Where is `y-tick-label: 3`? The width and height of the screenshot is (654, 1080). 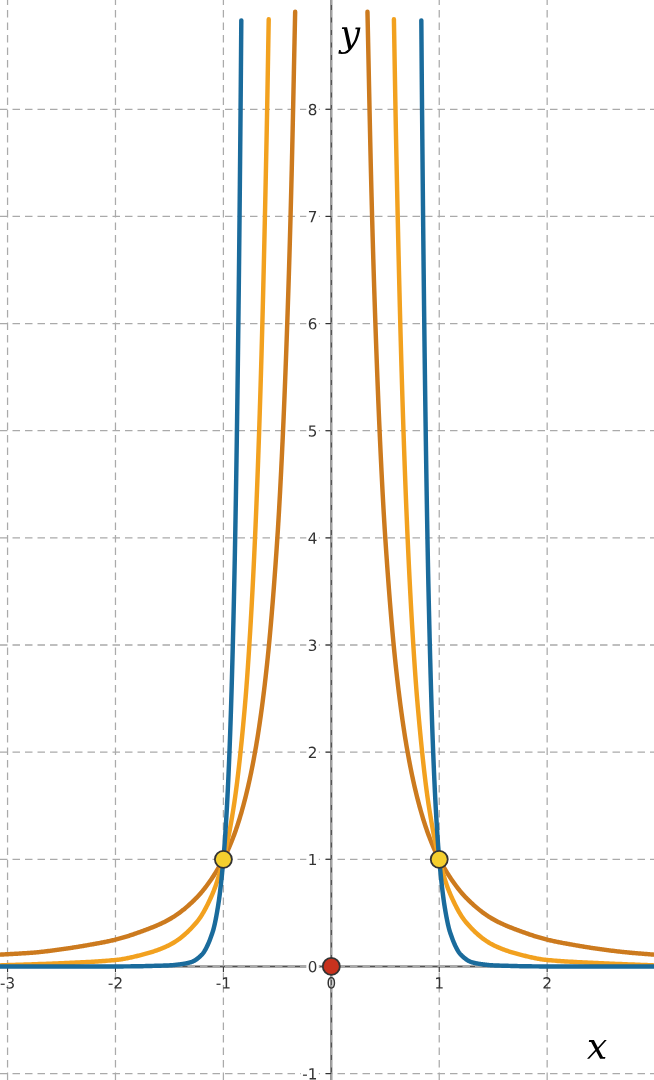
y-tick-label: 3 is located at coordinates (312, 645).